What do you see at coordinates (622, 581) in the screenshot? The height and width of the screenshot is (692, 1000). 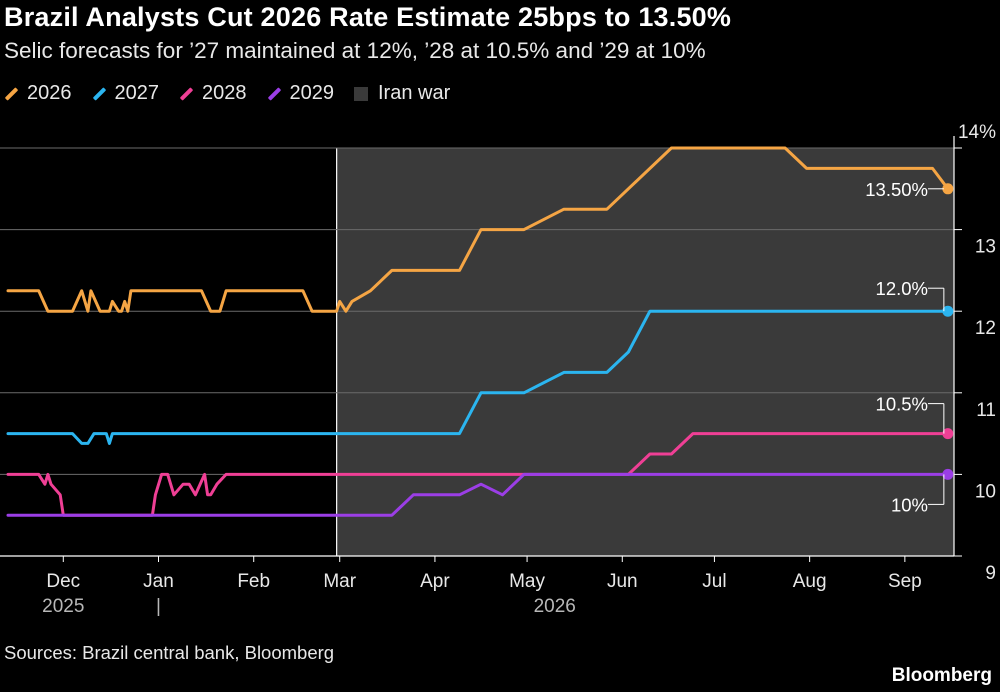 I see `x-tick-label-jun: Jun` at bounding box center [622, 581].